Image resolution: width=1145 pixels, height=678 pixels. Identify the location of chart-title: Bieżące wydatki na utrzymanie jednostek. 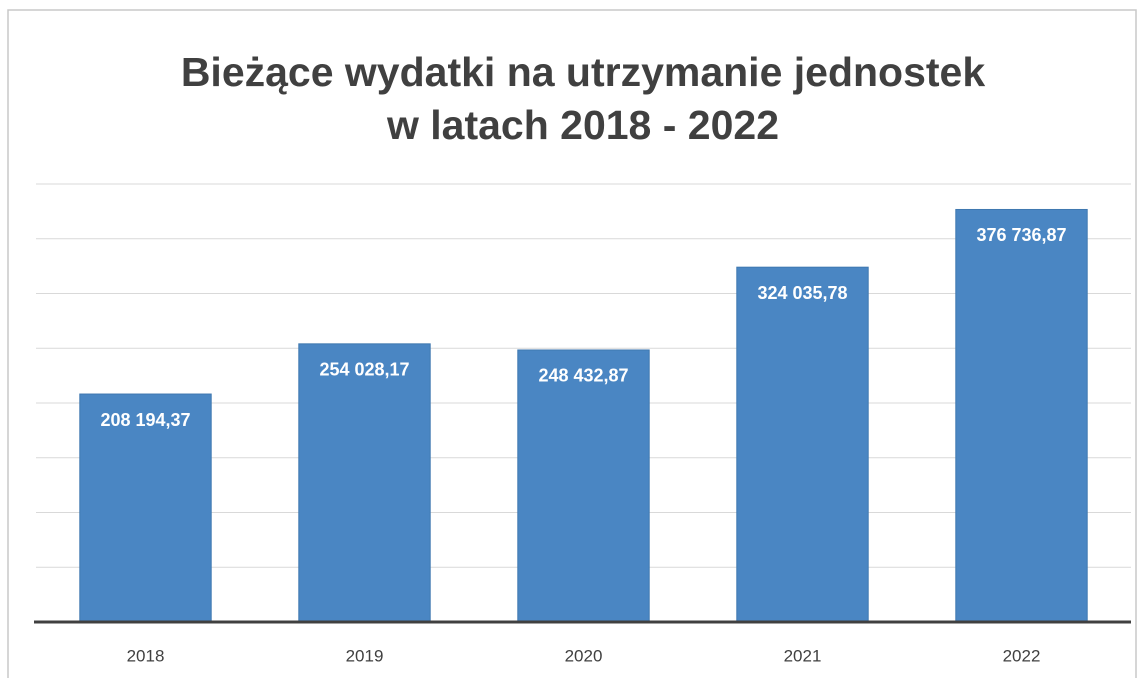
(583, 72).